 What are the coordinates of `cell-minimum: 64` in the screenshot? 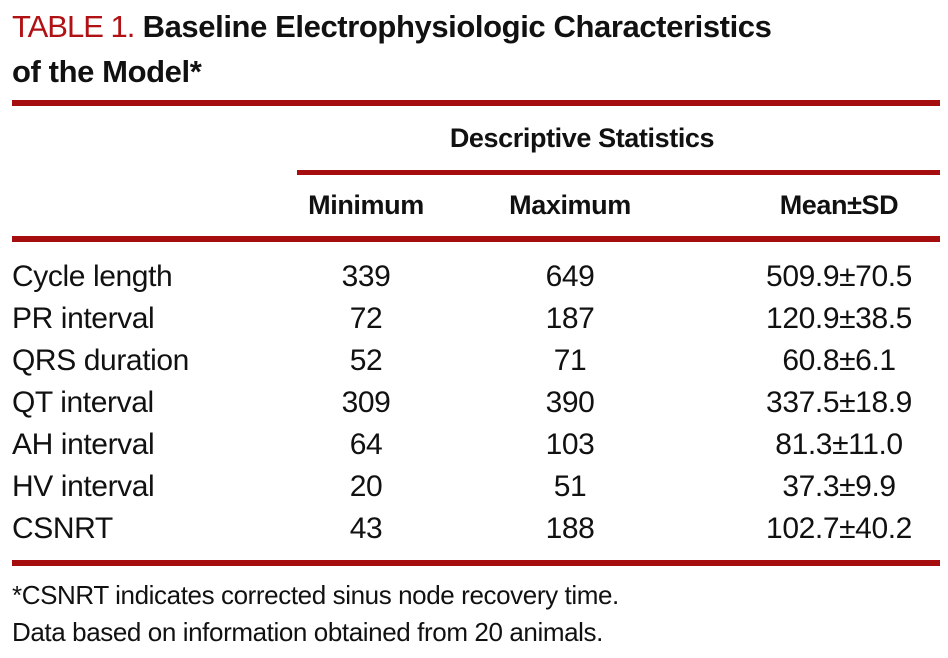 It's located at (366, 444).